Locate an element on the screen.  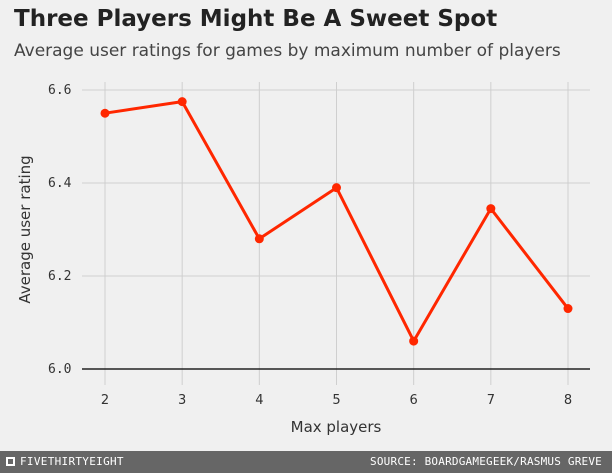
fivethirtyeight-logo-icon is located at coordinates (10, 461).